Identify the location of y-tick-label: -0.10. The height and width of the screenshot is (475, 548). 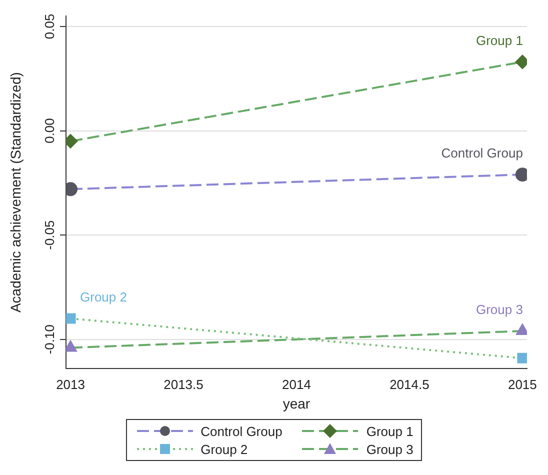
(50, 339).